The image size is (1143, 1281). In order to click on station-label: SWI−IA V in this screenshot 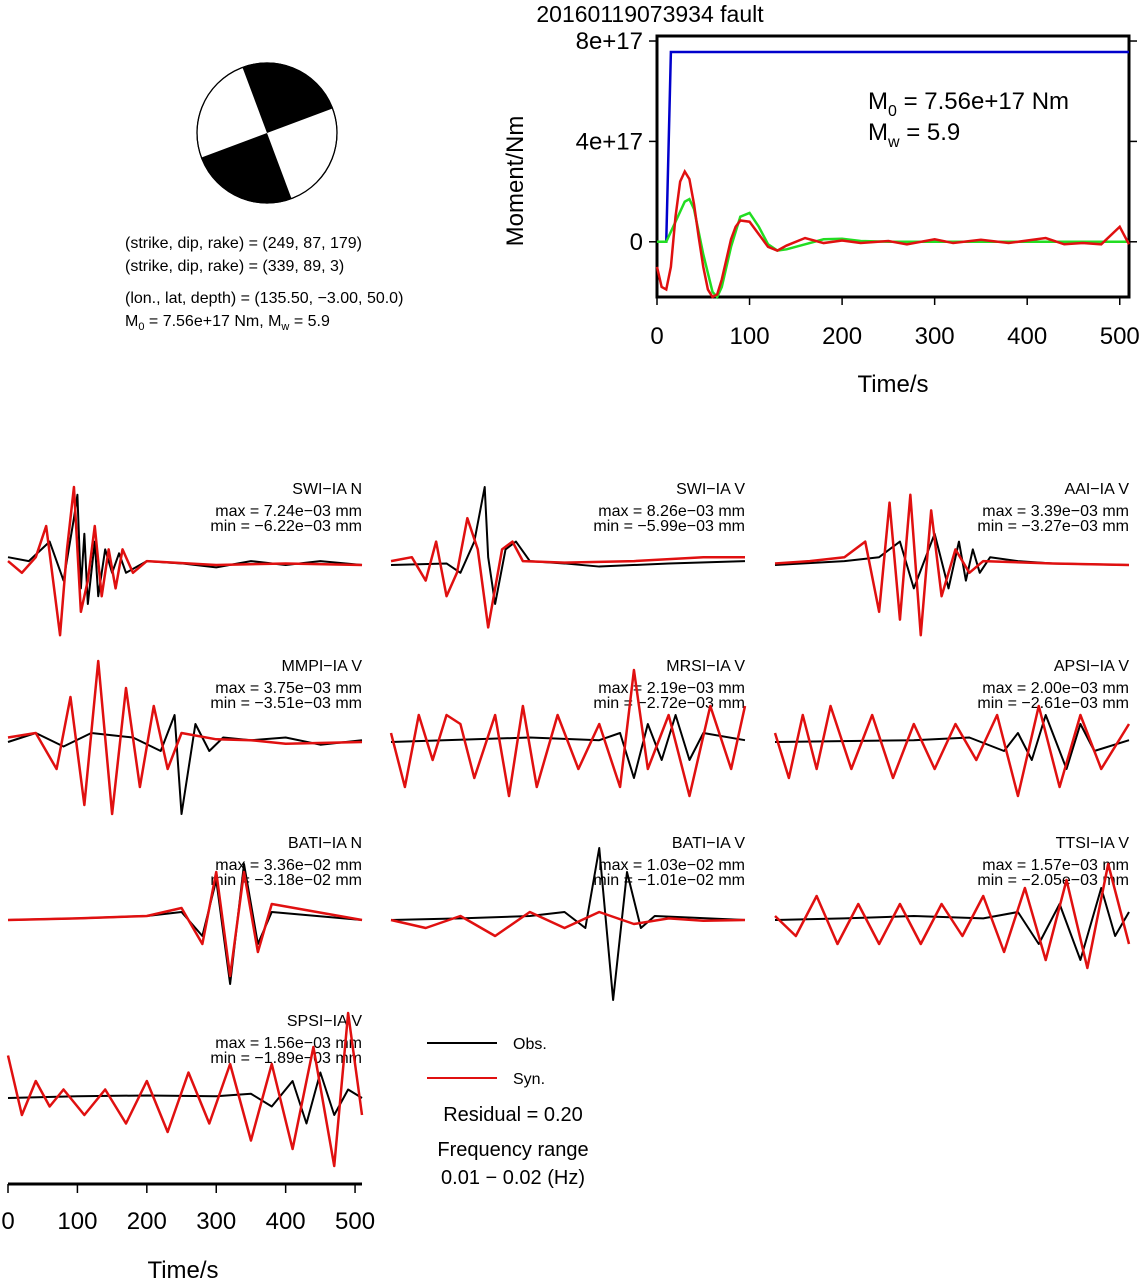, I will do `click(710, 489)`.